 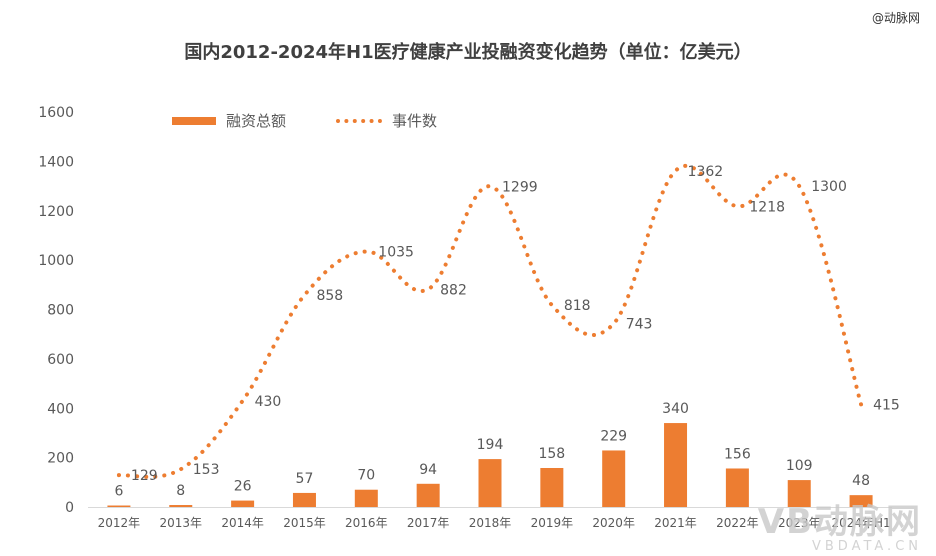 I want to click on line-value-label: 153, so click(x=206, y=470).